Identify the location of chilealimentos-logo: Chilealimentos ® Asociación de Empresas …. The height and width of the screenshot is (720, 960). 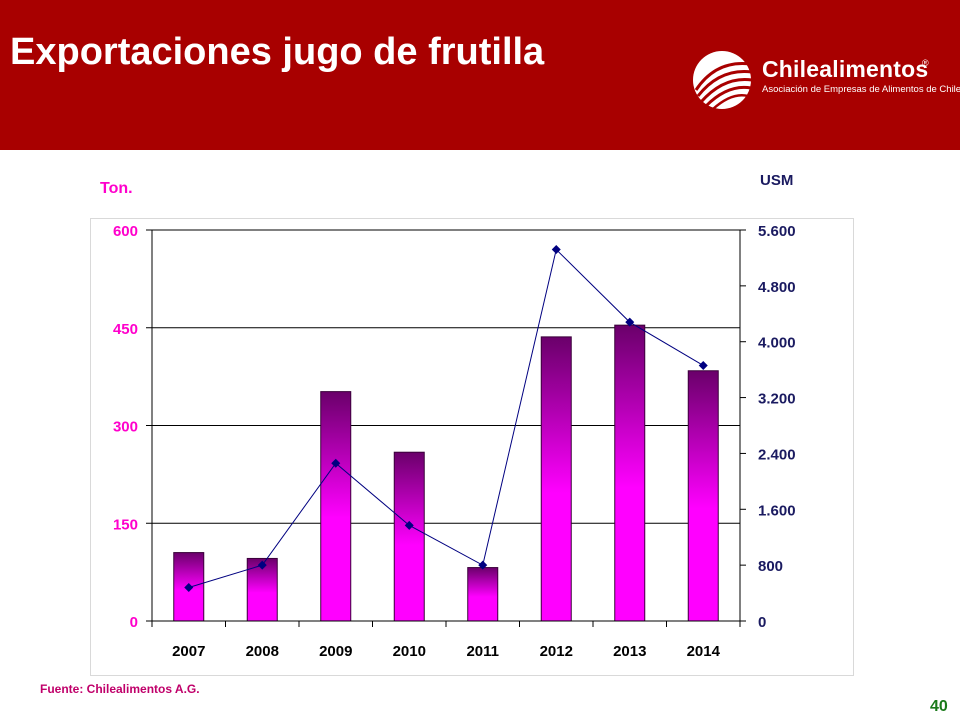
(823, 80).